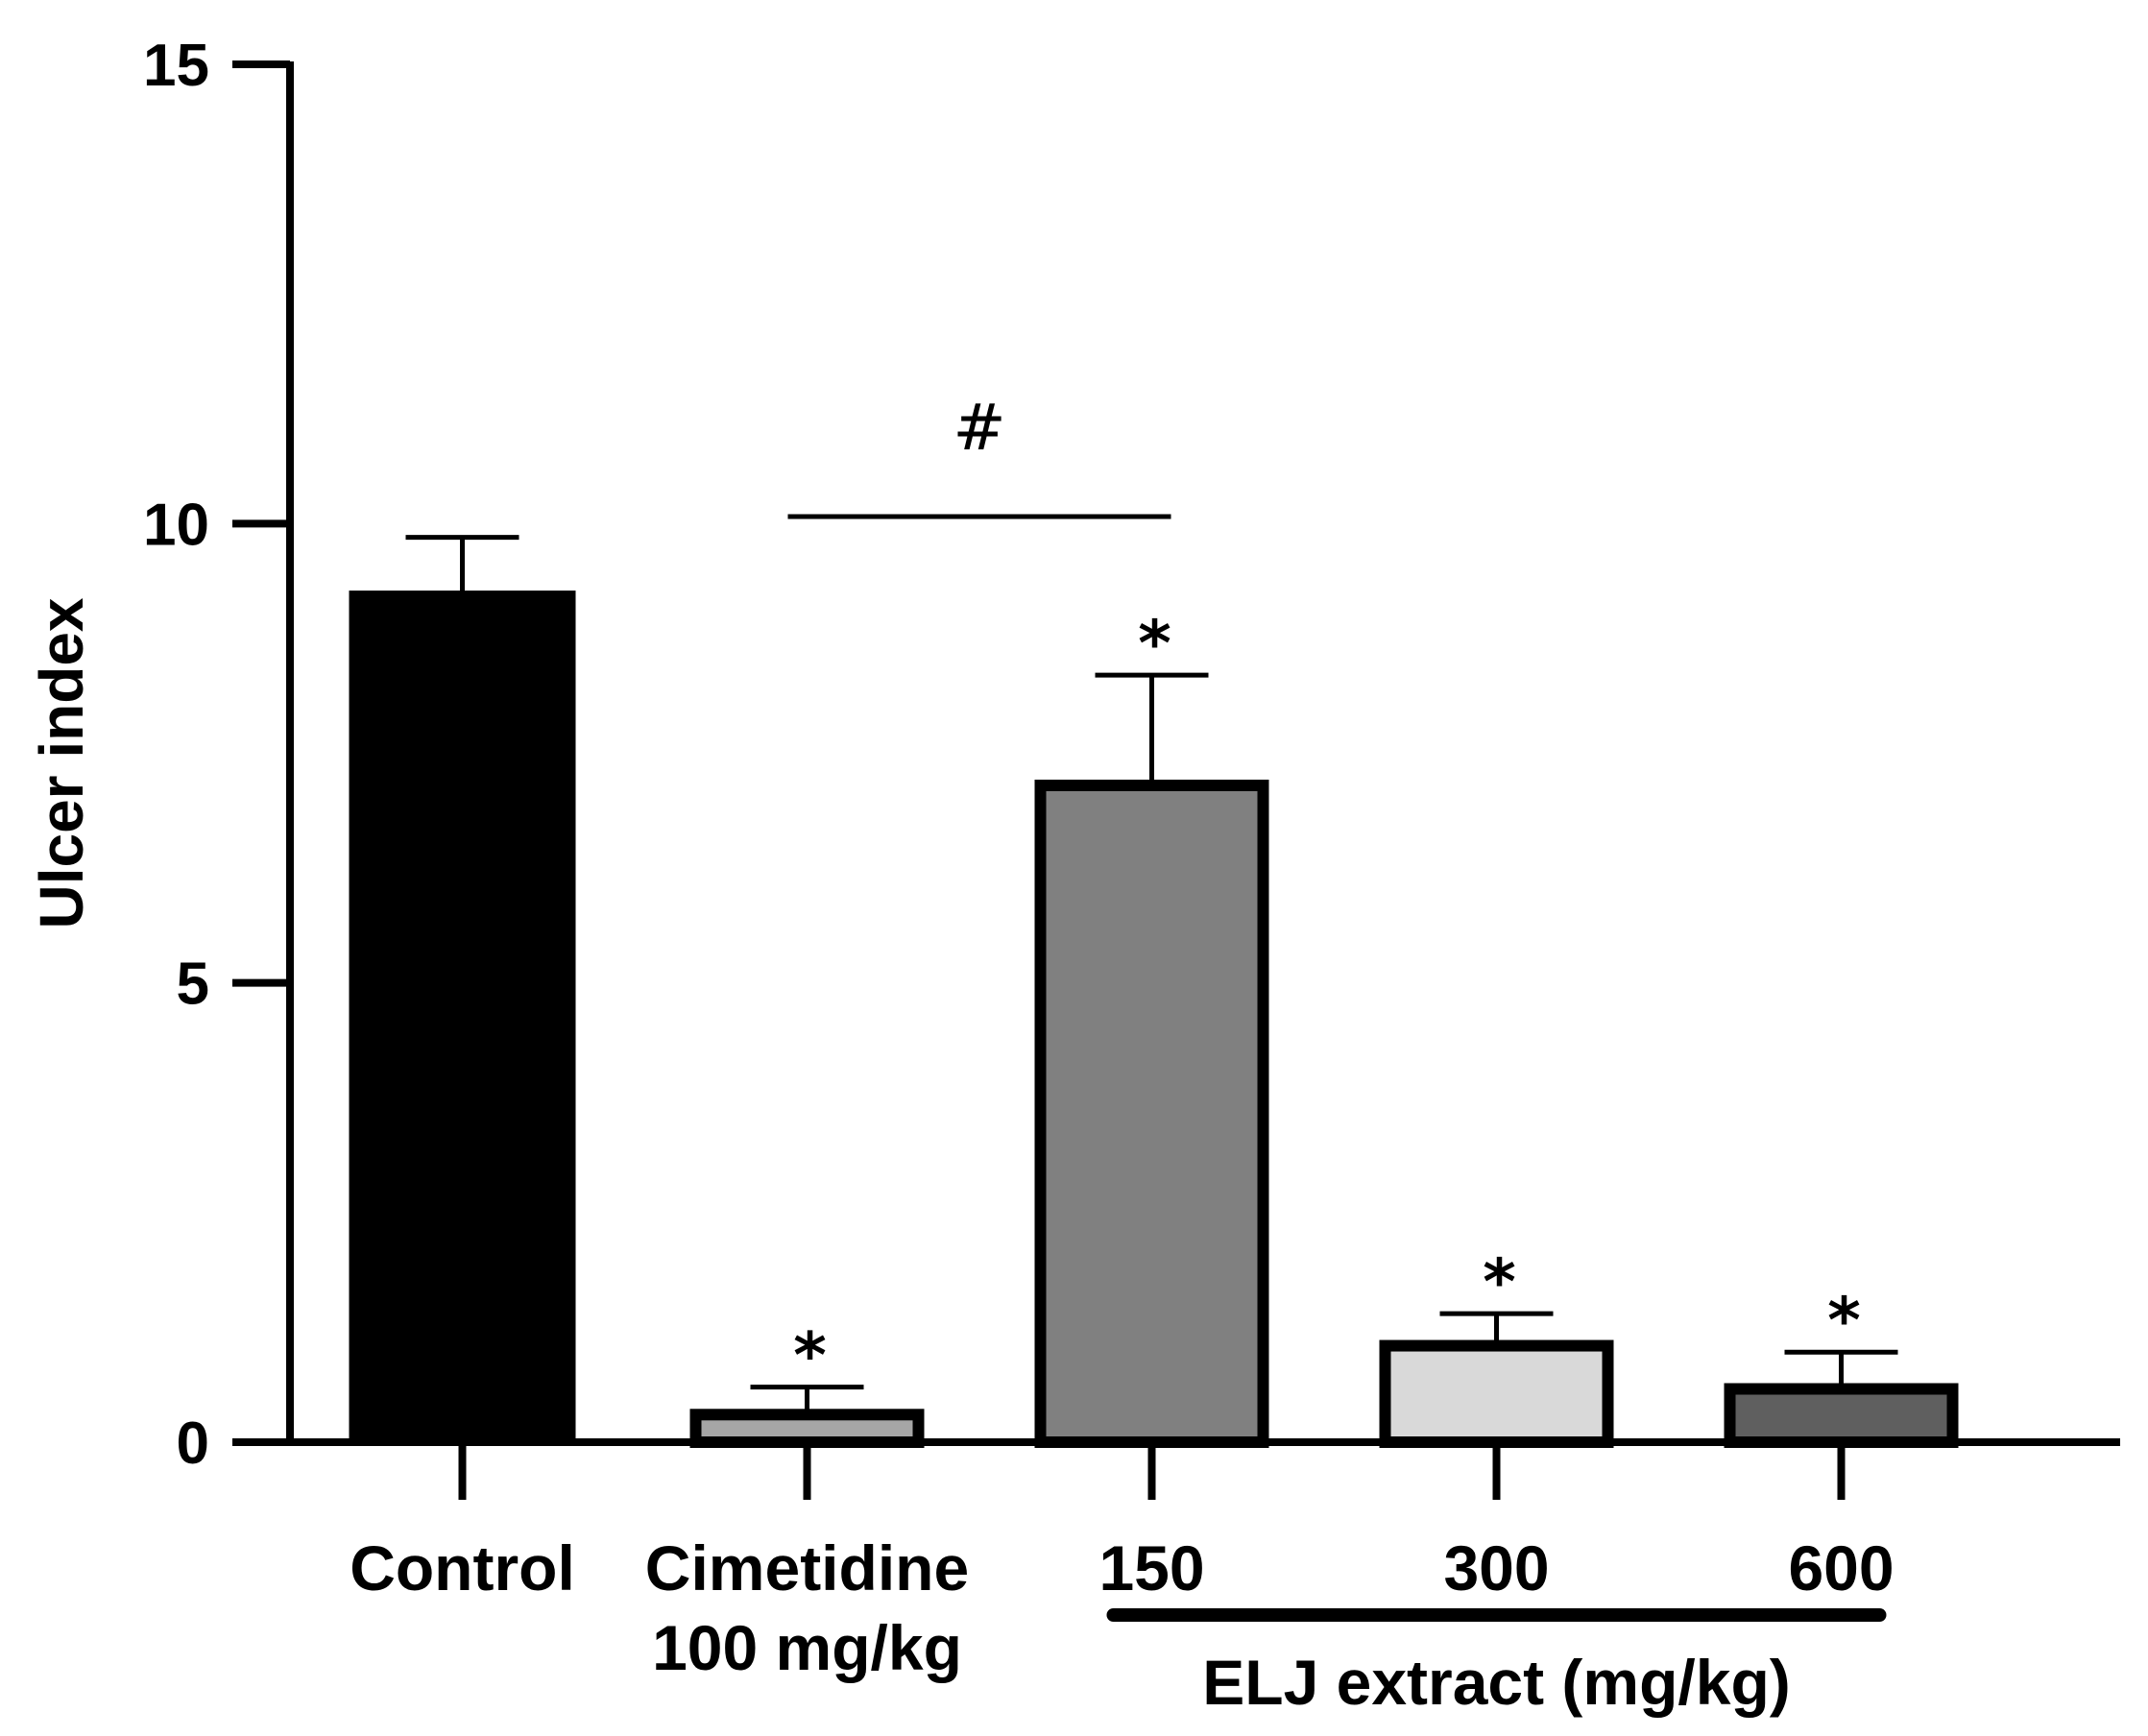 This screenshot has height=1736, width=2148. Describe the element at coordinates (1844, 1321) in the screenshot. I see `significance-marker-4: *` at that location.